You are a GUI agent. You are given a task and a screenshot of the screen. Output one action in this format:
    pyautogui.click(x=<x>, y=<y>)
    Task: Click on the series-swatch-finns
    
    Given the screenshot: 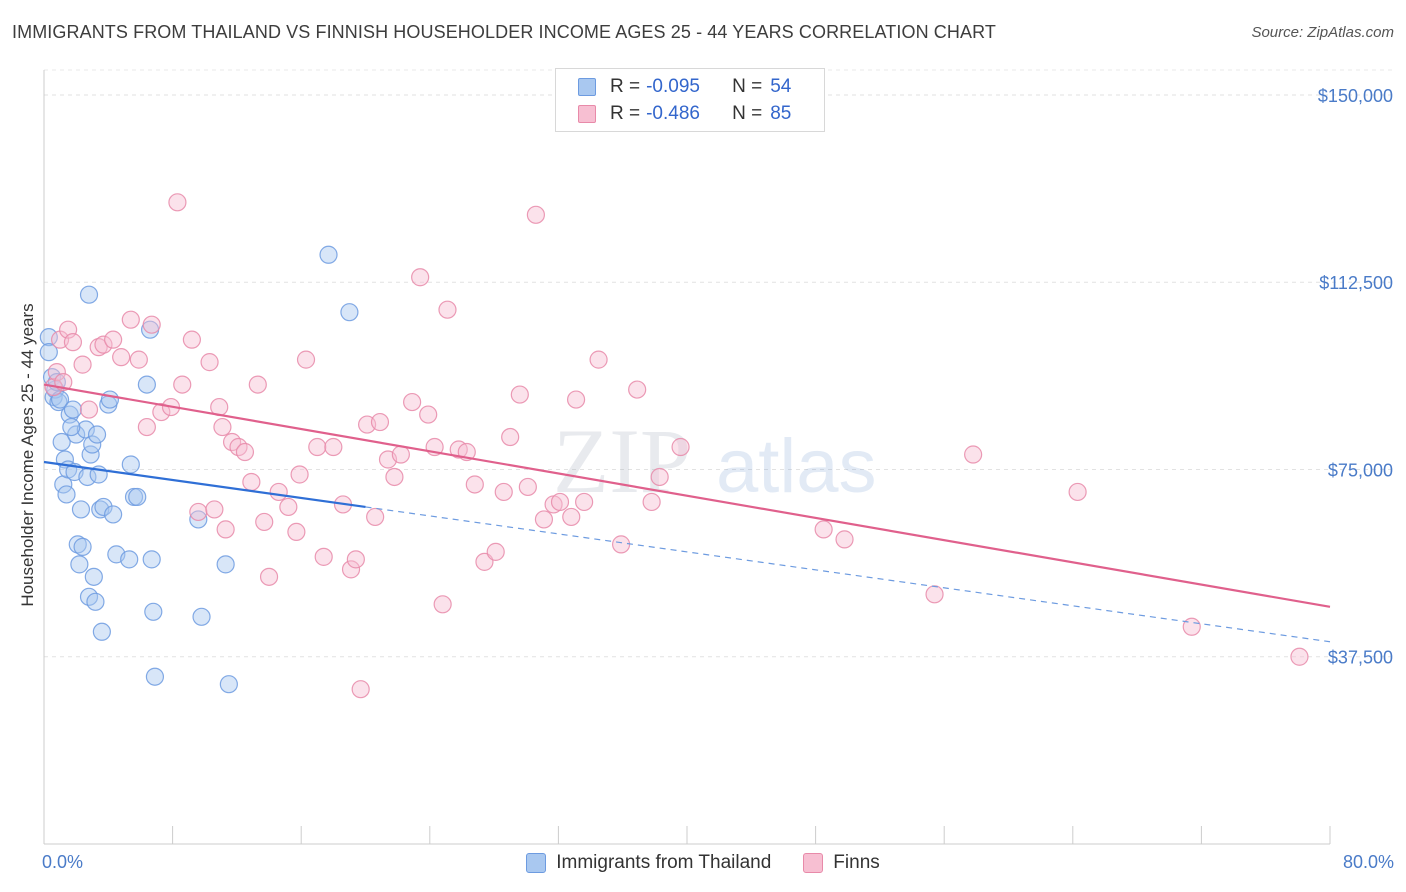 What is the action you would take?
    pyautogui.click(x=813, y=863)
    